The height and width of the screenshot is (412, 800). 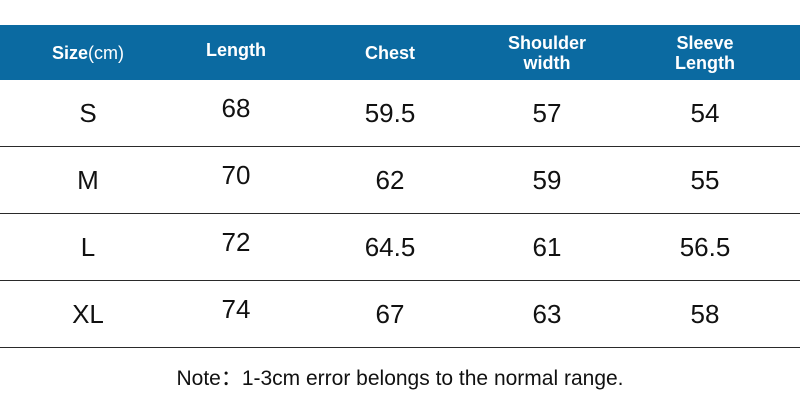 I want to click on cell-shoulder-width: 63, so click(x=547, y=313).